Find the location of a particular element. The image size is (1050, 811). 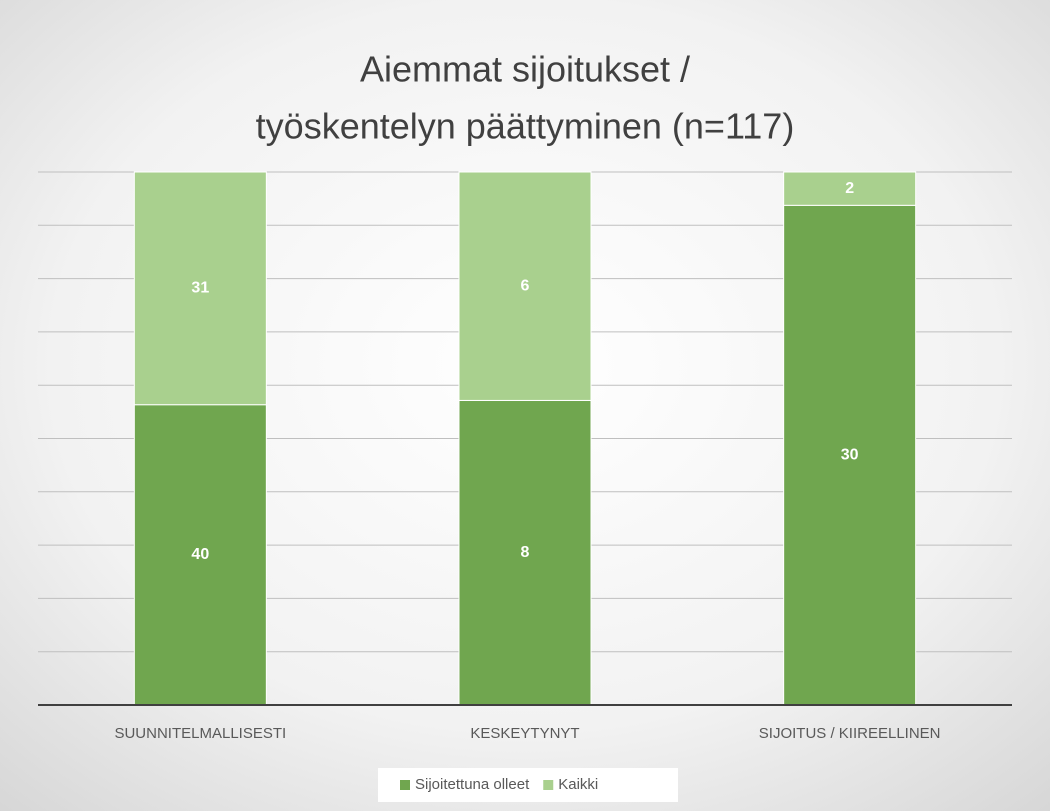

data-label: 40 is located at coordinates (200, 554).